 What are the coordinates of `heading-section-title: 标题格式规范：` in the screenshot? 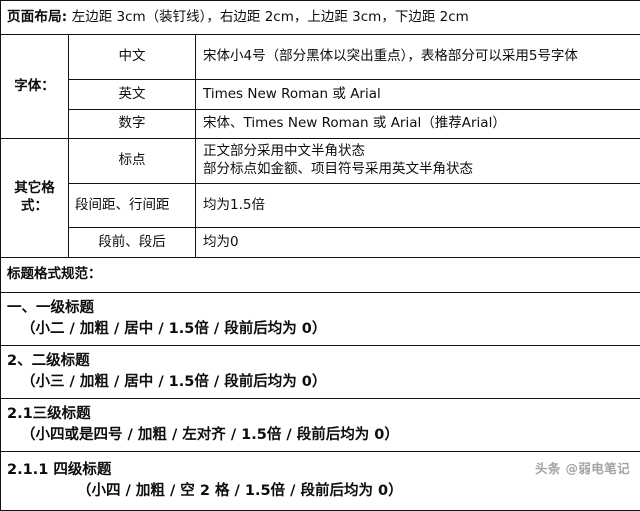 It's located at (320, 275).